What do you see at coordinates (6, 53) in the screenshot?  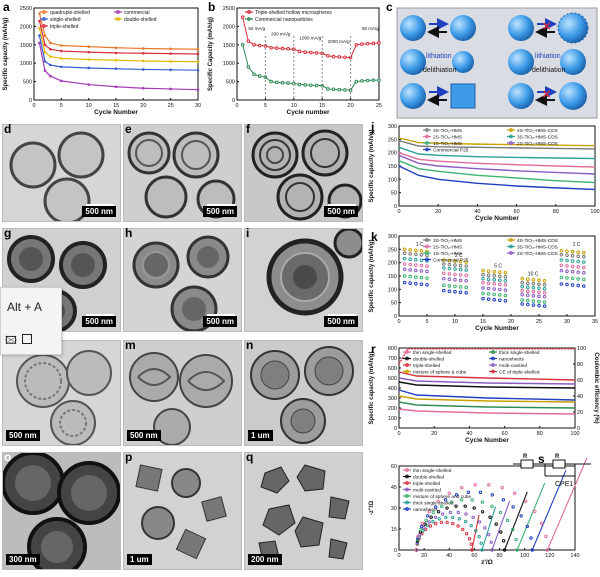 I see `y-axis-label: Specific capacity (mAh/g)` at bounding box center [6, 53].